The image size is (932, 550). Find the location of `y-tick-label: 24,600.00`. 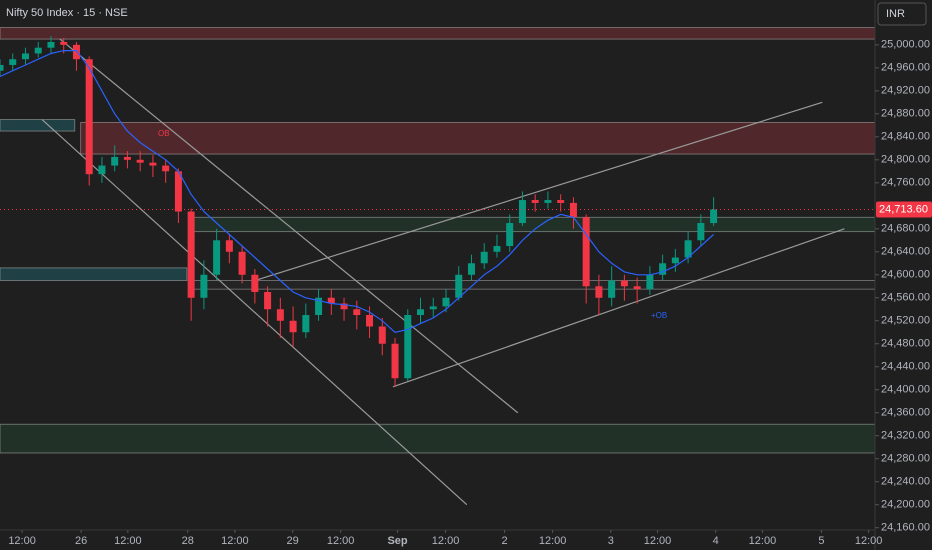

y-tick-label: 24,600.00 is located at coordinates (905, 275).